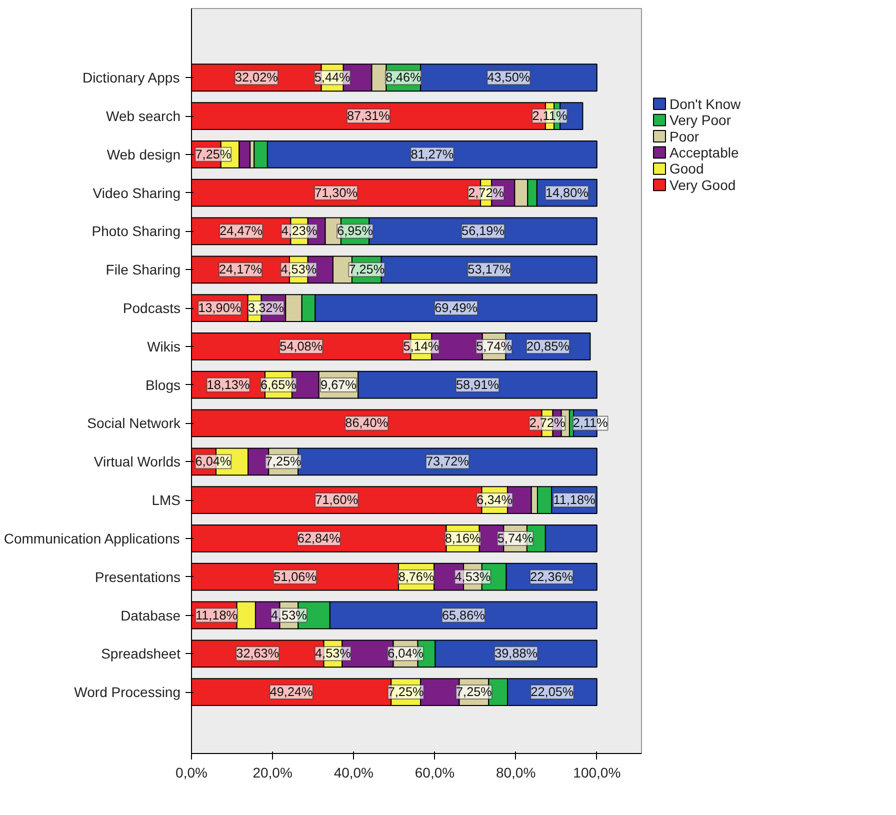 Image resolution: width=896 pixels, height=815 pixels. Describe the element at coordinates (477, 385) in the screenshot. I see `data-label: 58,91%` at that location.